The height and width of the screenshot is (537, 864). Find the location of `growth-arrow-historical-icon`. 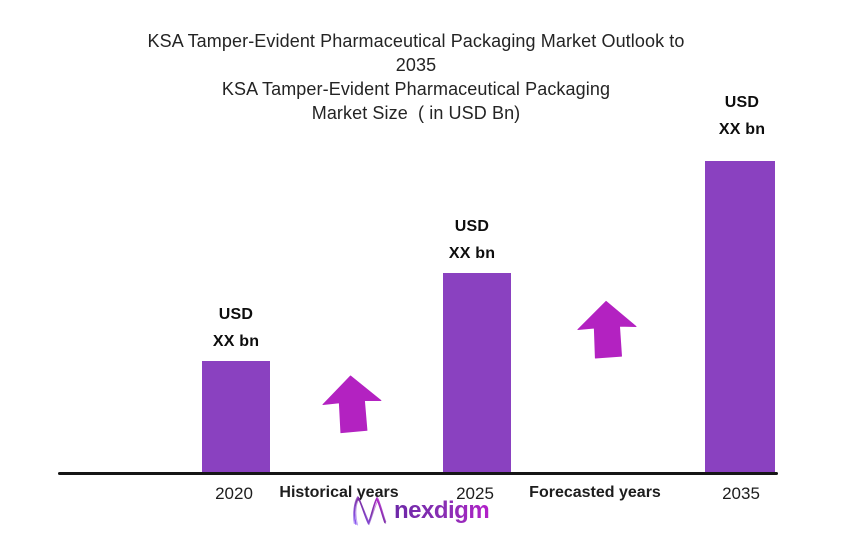

growth-arrow-historical-icon is located at coordinates (352, 404).